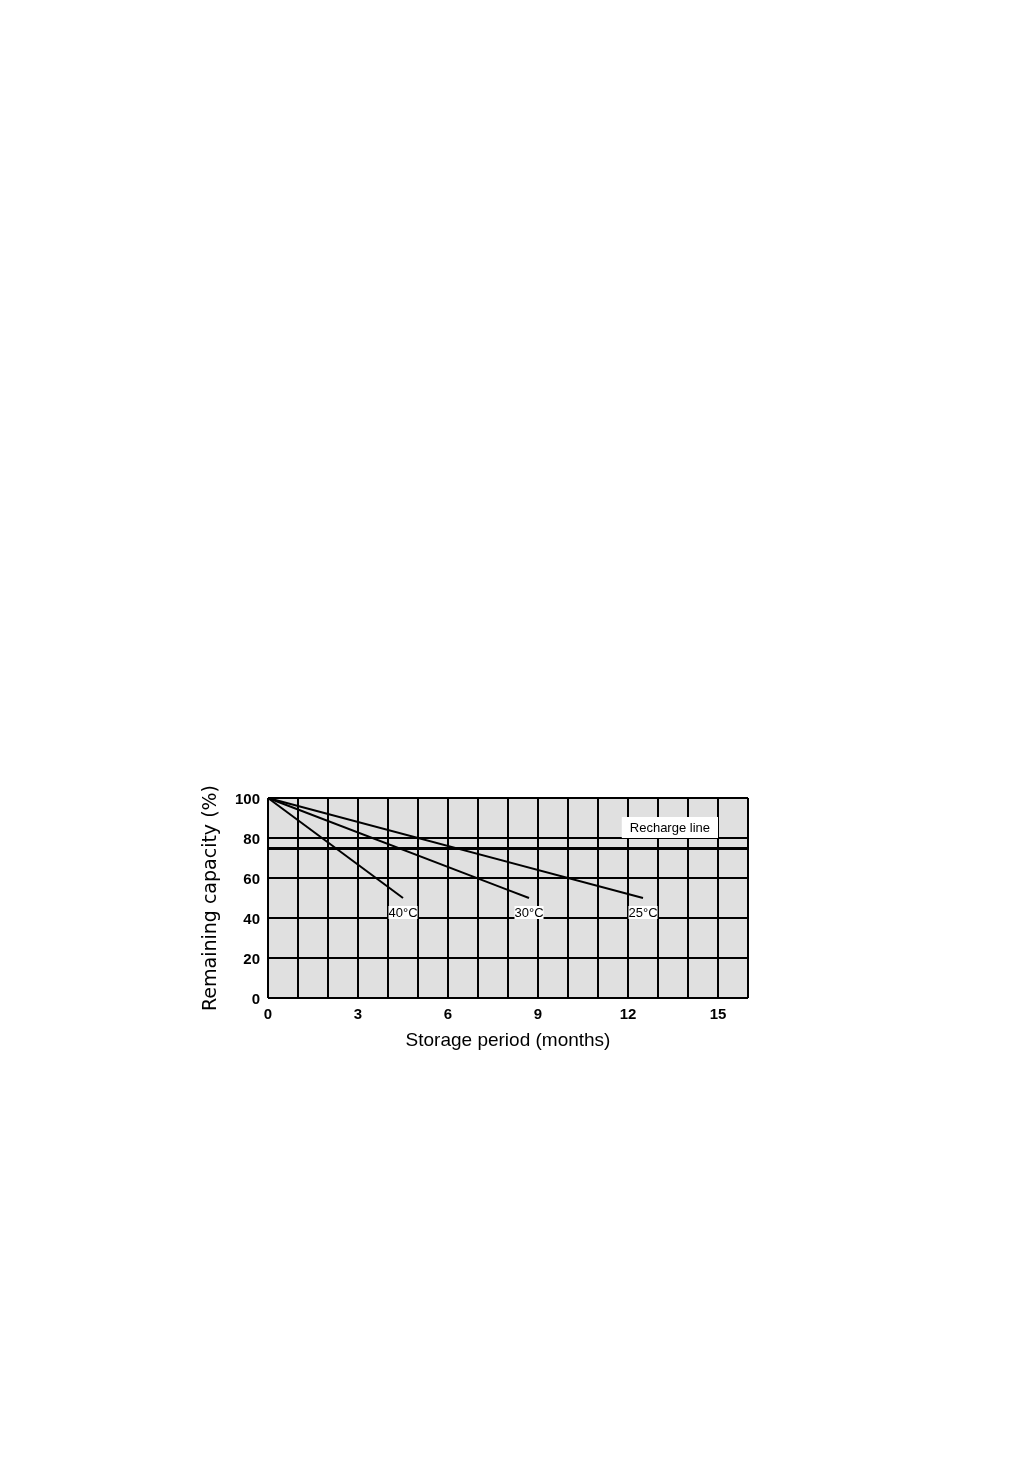 The image size is (1032, 1457). I want to click on series-label: 25°C, so click(643, 912).